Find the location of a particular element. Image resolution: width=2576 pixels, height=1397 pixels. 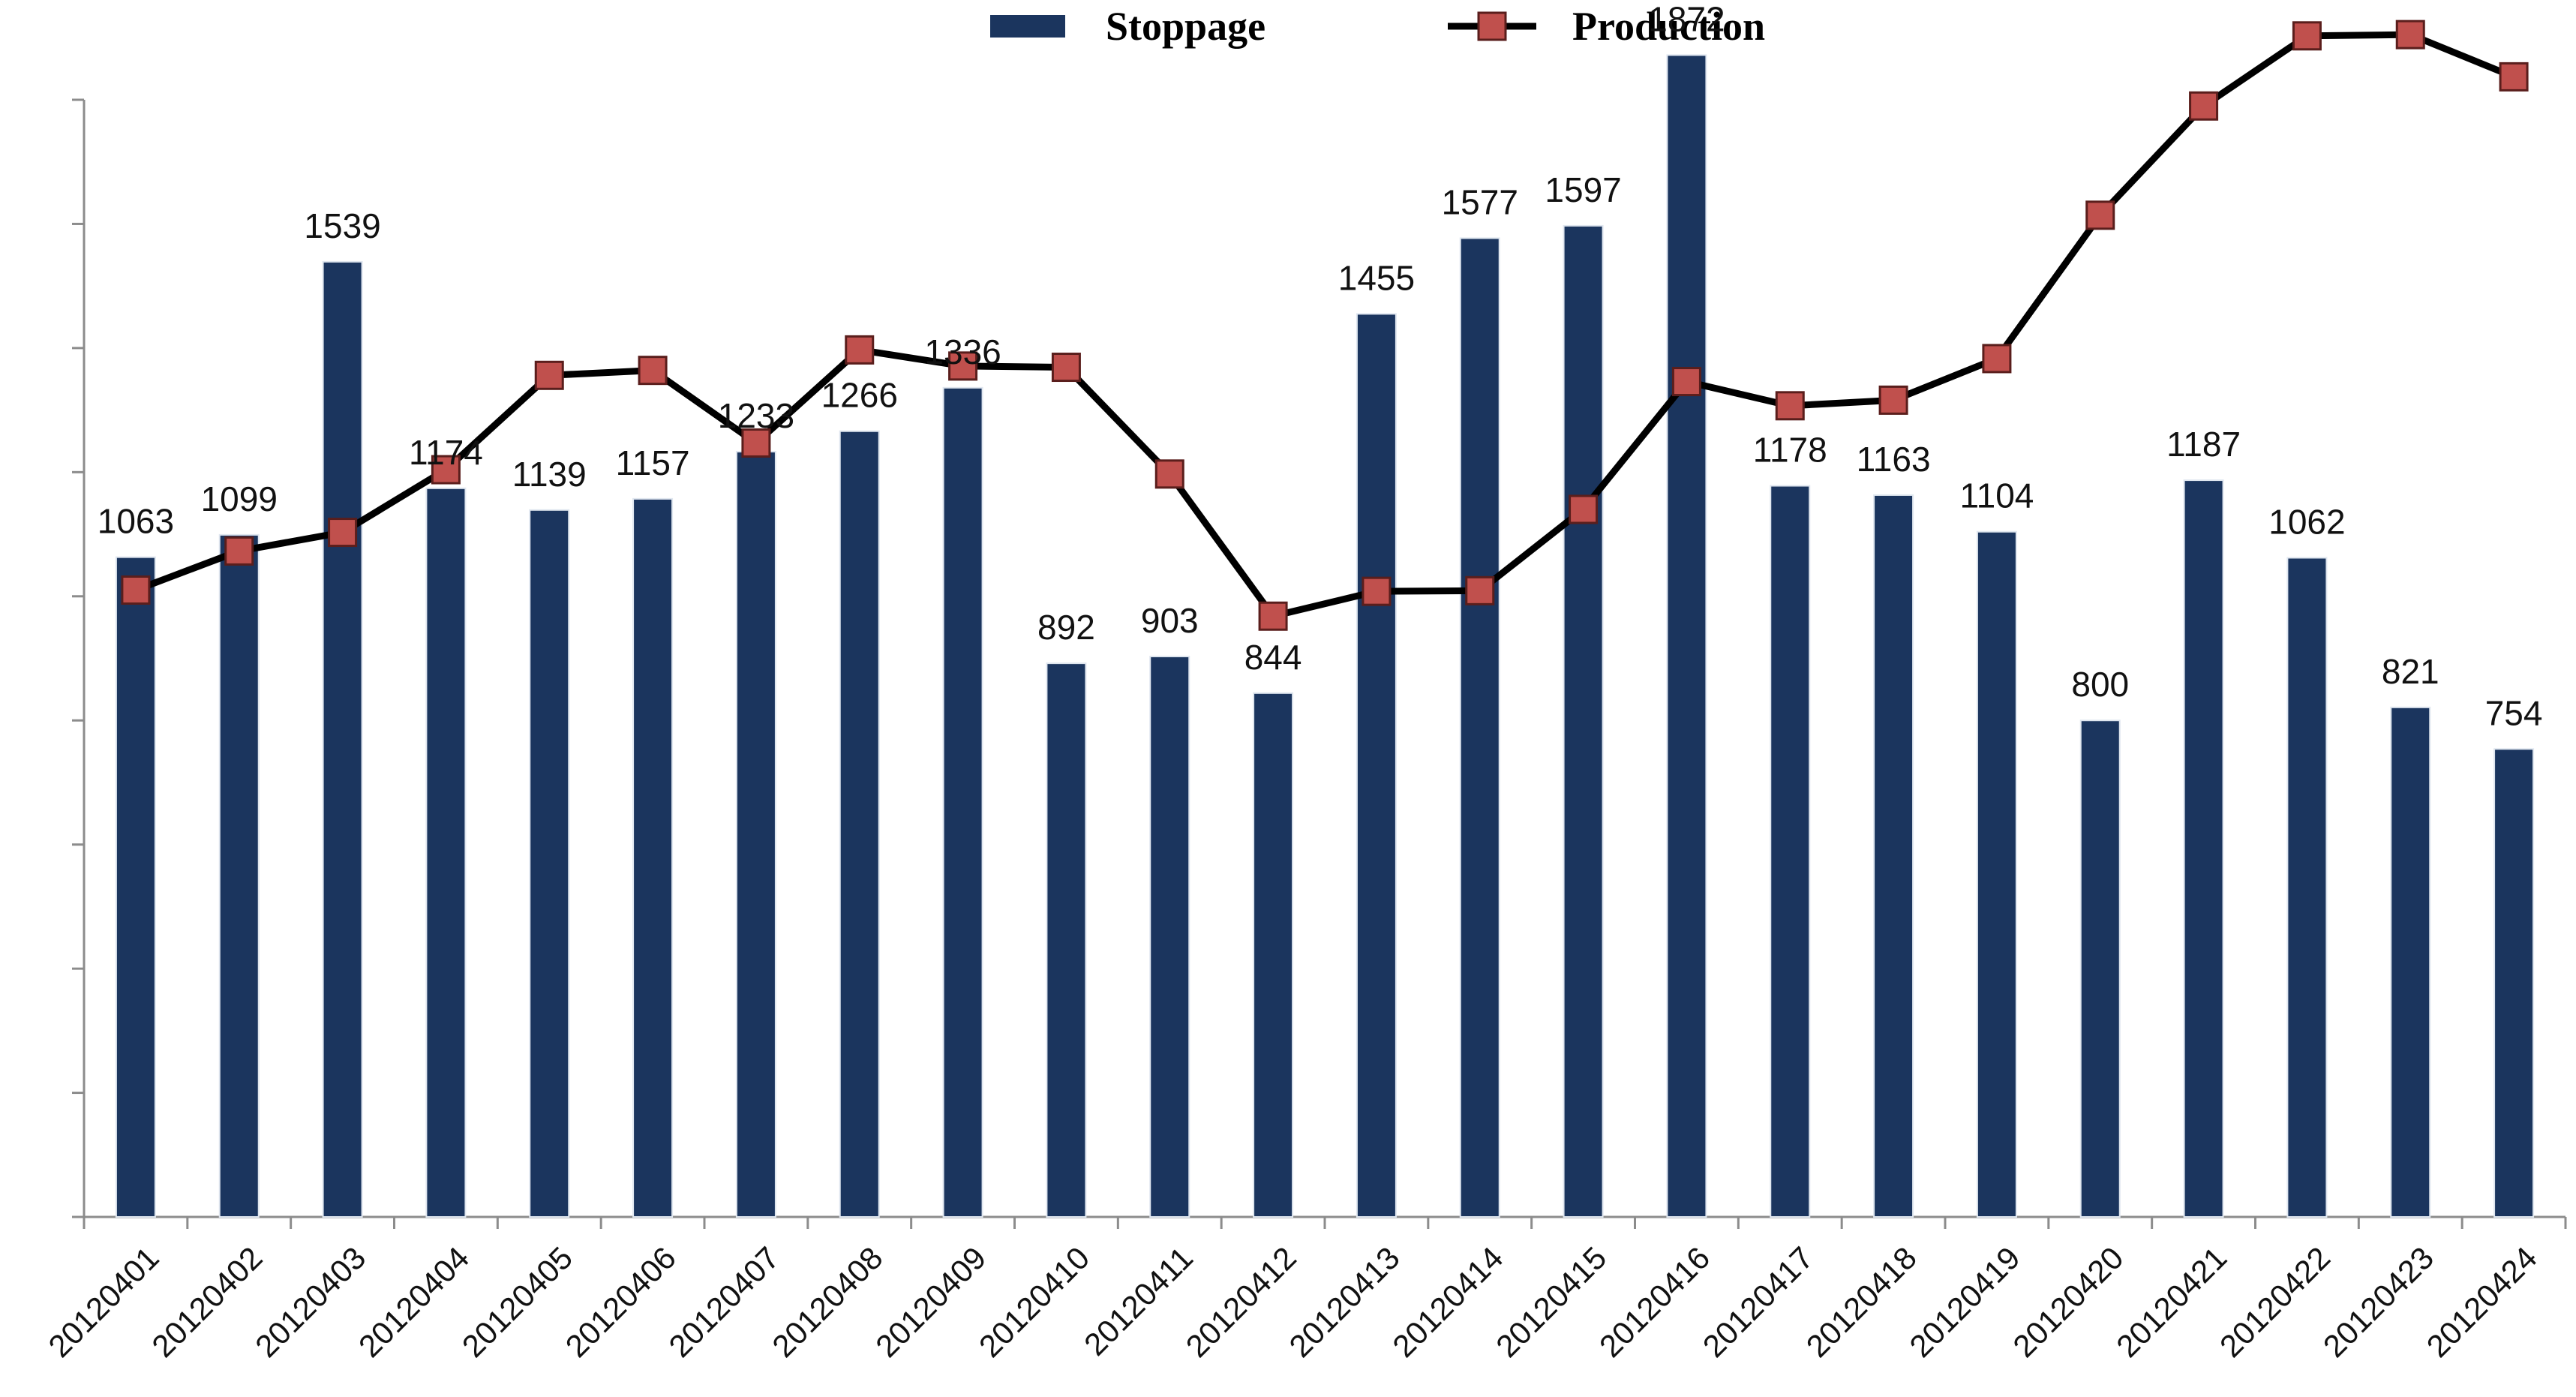

stoppage-value-label: 1099 is located at coordinates (239, 498).